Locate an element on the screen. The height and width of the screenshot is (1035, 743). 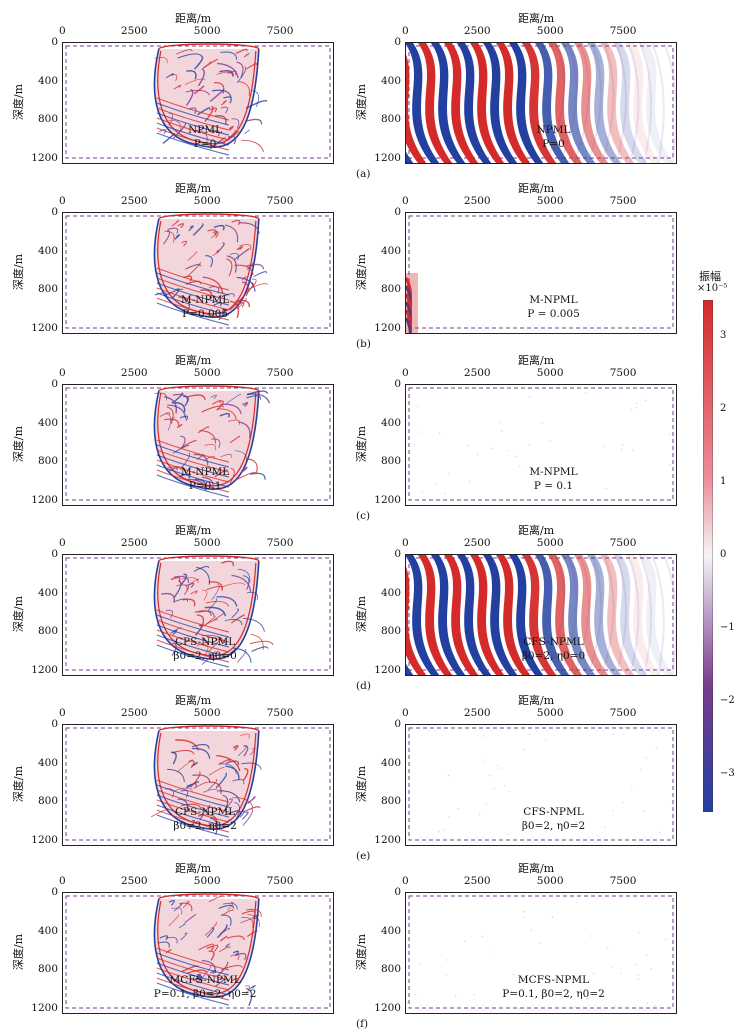
x-tick-label: 0 is located at coordinates (405, 373).